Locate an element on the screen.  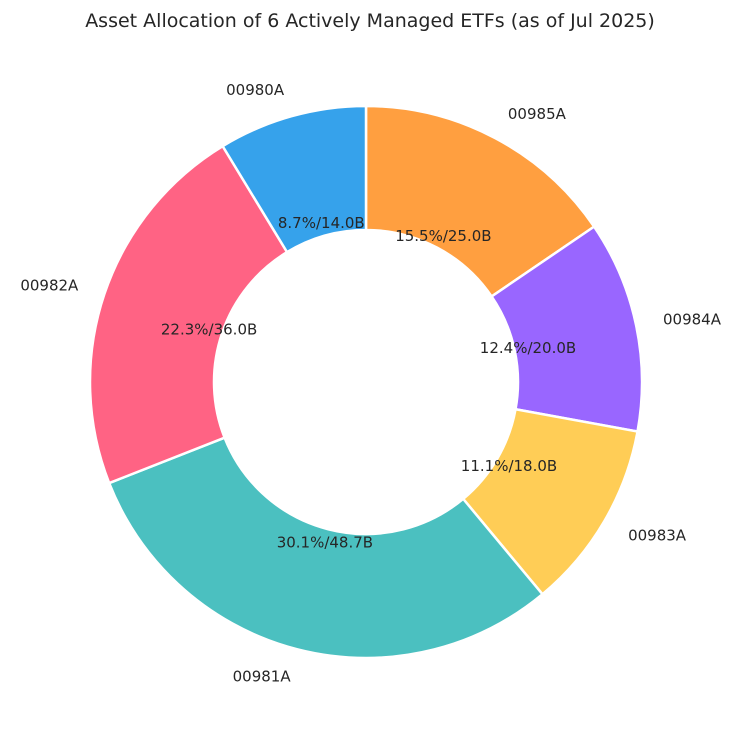
slice-value-label-00984A: 12.4%/20.0B is located at coordinates (528, 348).